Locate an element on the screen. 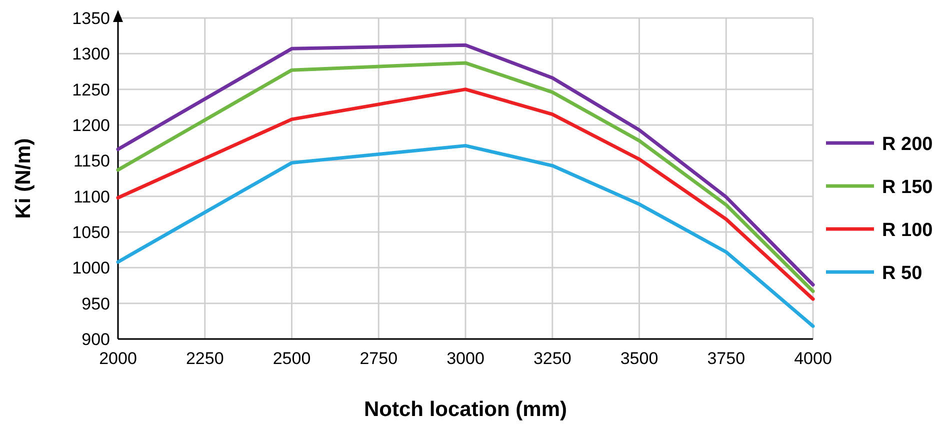 The image size is (944, 424). y-axis-title: Ki (N/m) is located at coordinates (23, 178).